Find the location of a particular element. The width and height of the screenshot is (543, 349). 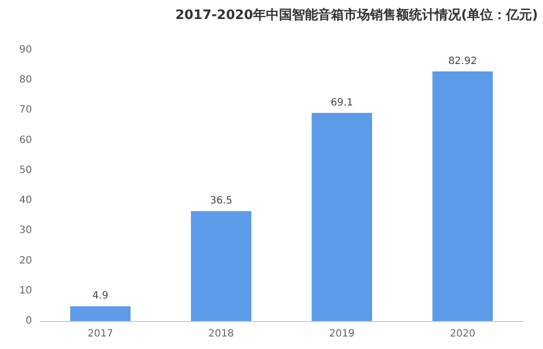

x-tick-label: 2020 is located at coordinates (463, 334).